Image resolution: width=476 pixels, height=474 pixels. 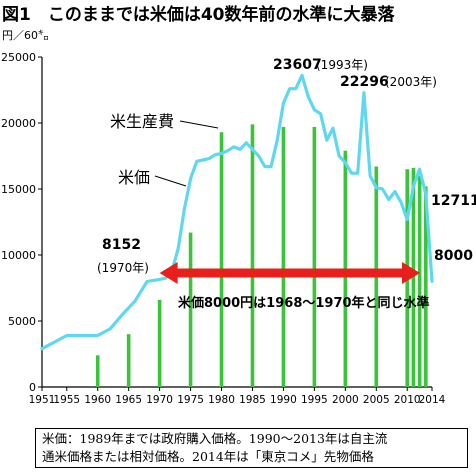 What do you see at coordinates (364, 82) in the screenshot?
I see `peak-2003-value: 22296` at bounding box center [364, 82].